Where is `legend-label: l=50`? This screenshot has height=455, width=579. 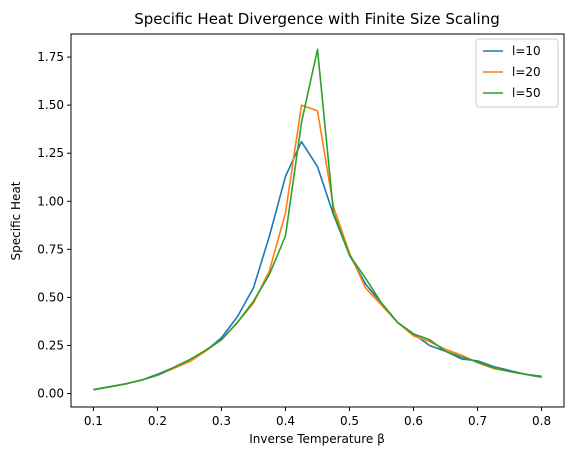 legend-label: l=50 is located at coordinates (526, 93).